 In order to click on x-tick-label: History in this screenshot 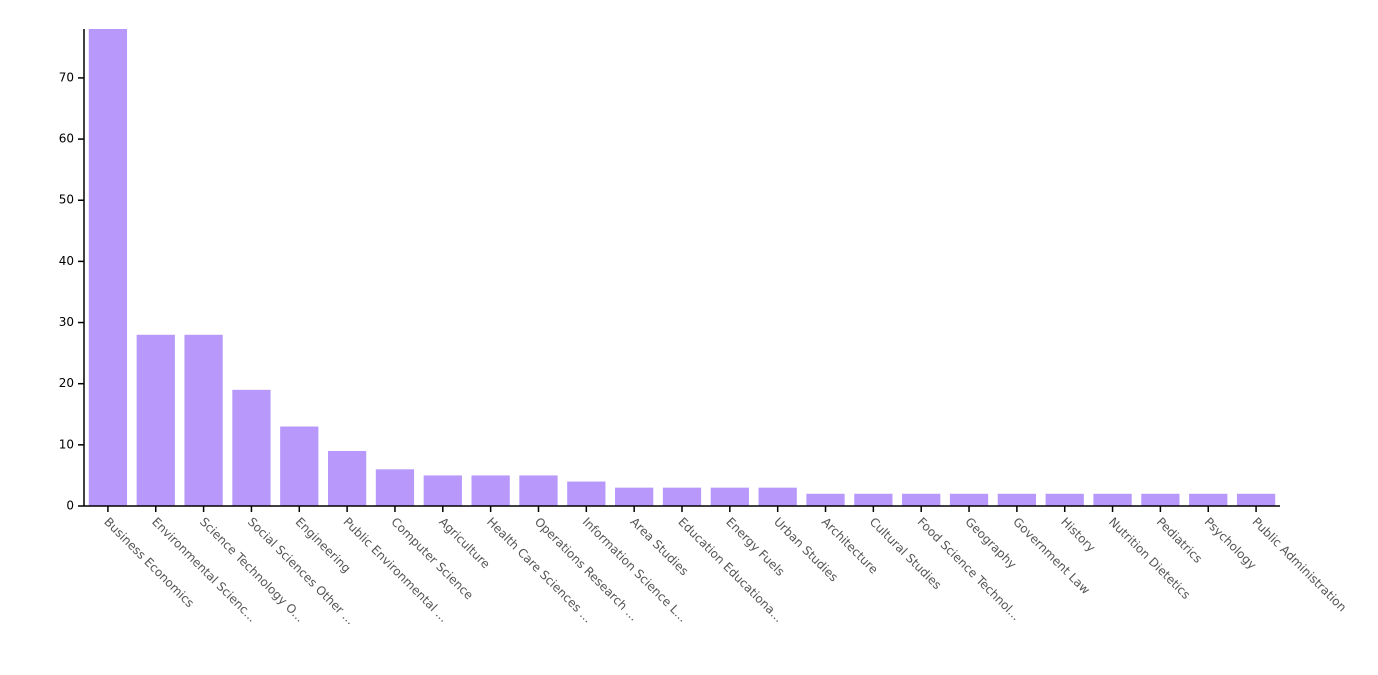, I will do `click(1078, 535)`.